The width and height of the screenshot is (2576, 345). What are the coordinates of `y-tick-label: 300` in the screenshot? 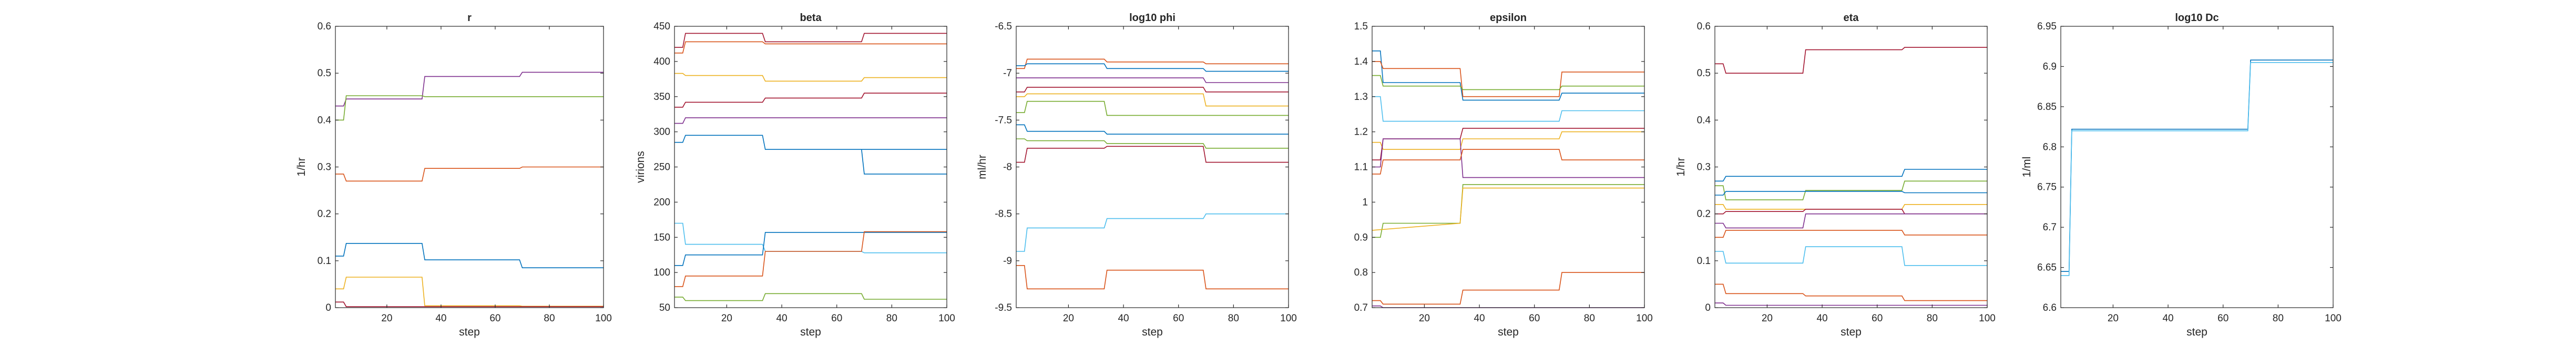 It's located at (661, 132).